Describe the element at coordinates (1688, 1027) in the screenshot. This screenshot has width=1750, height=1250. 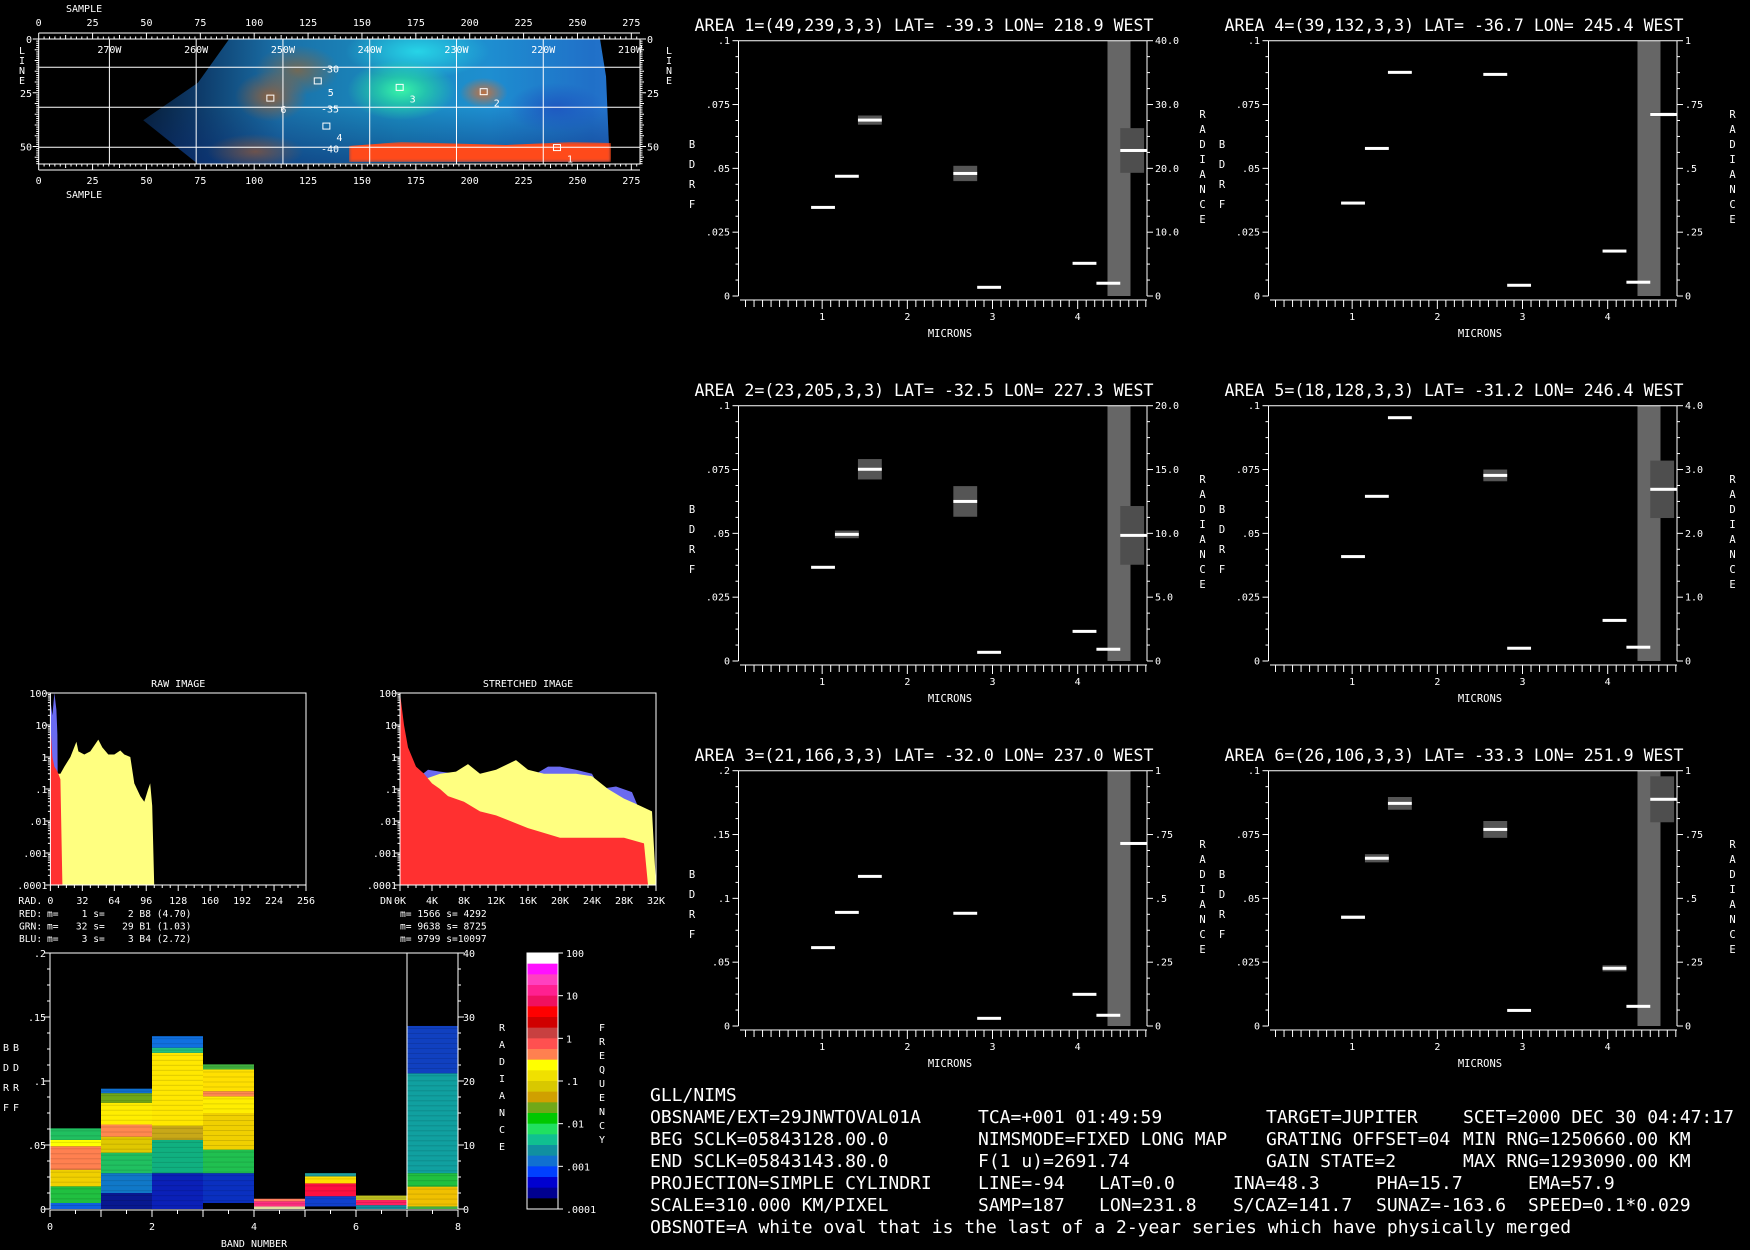
I see `radiance-tick-label: 0` at that location.